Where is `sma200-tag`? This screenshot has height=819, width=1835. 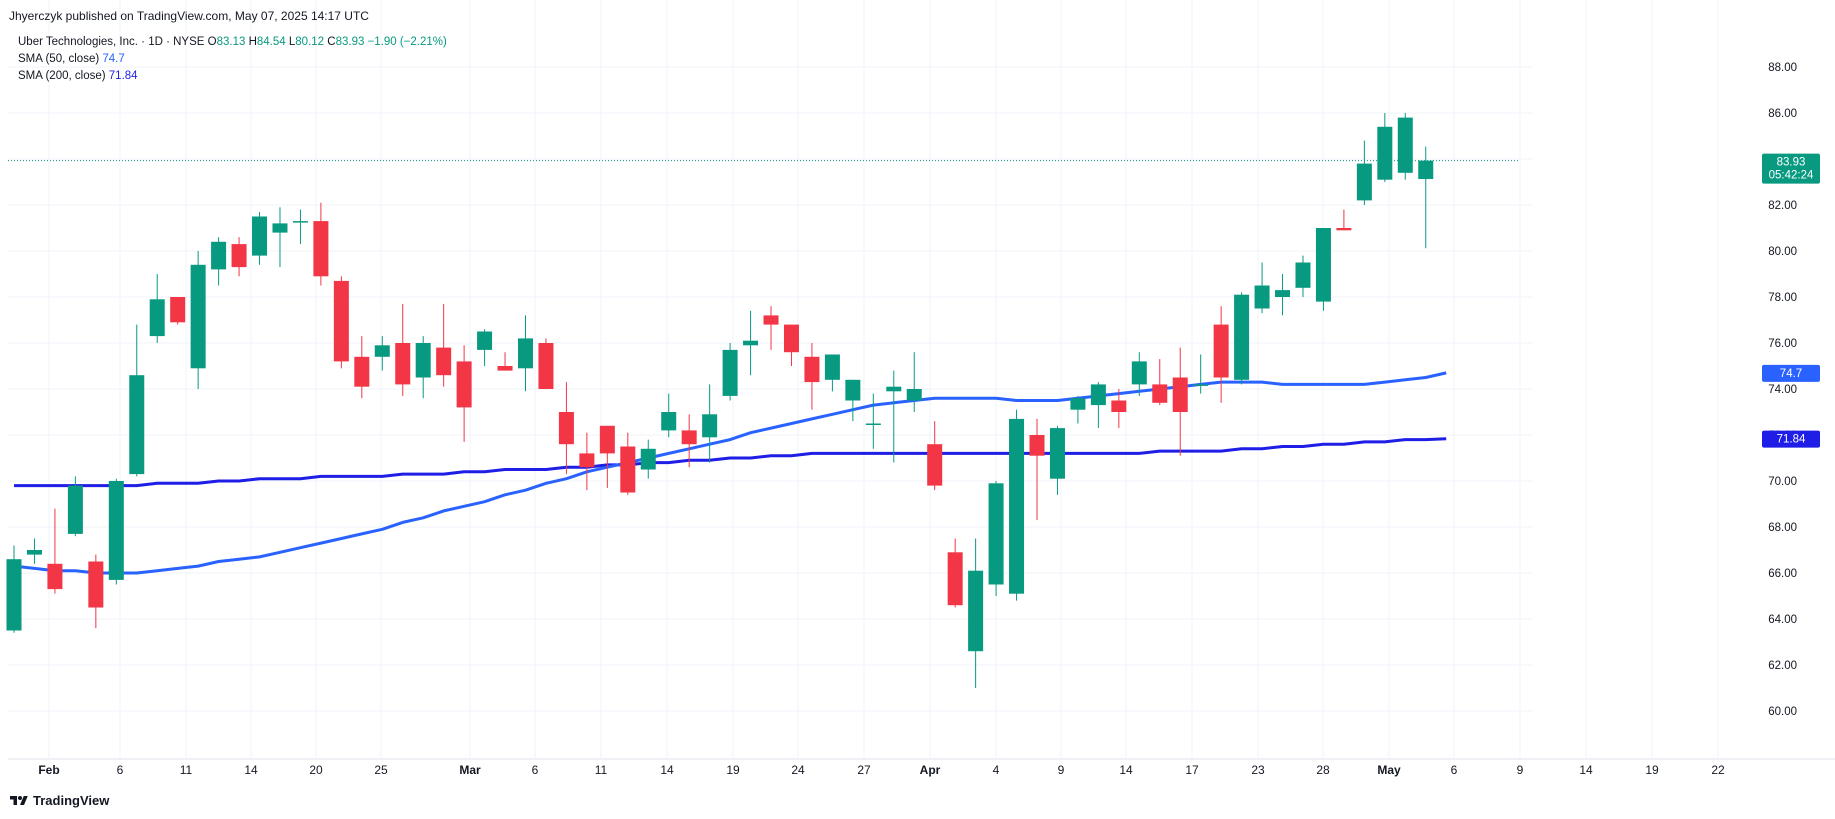 sma200-tag is located at coordinates (1791, 439).